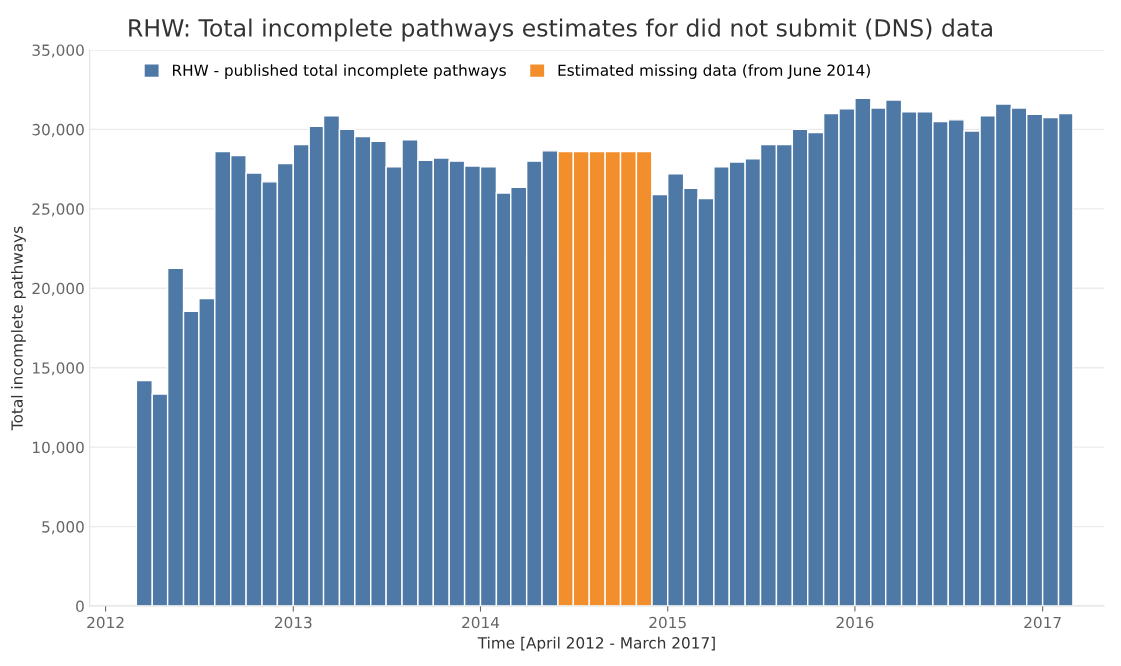  What do you see at coordinates (105, 622) in the screenshot?
I see `x-tick-label: 2012` at bounding box center [105, 622].